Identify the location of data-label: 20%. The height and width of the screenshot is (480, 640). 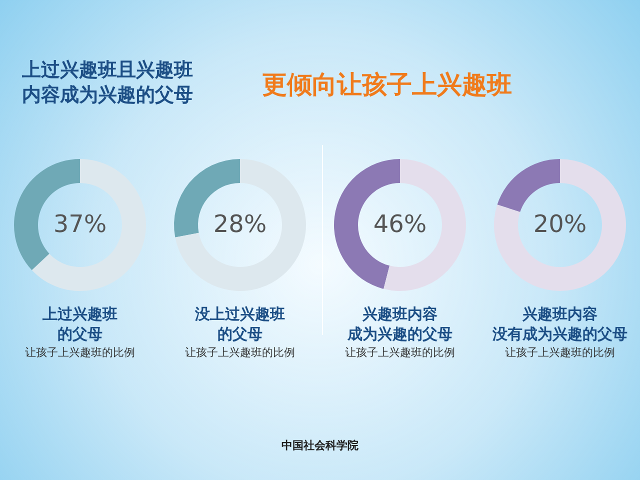
(560, 224).